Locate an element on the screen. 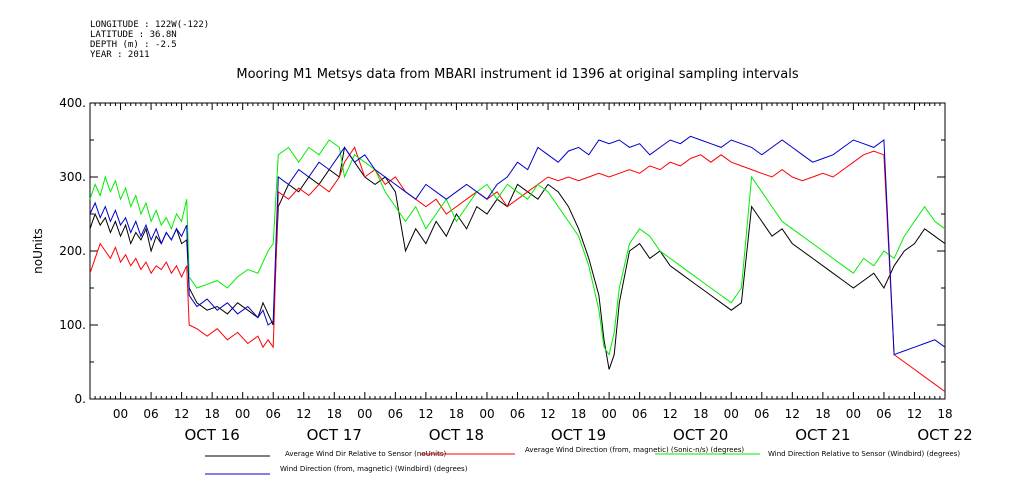 This screenshot has height=504, width=1009. meta-depth: DEPTH (m) : -2.5 is located at coordinates (133, 45).